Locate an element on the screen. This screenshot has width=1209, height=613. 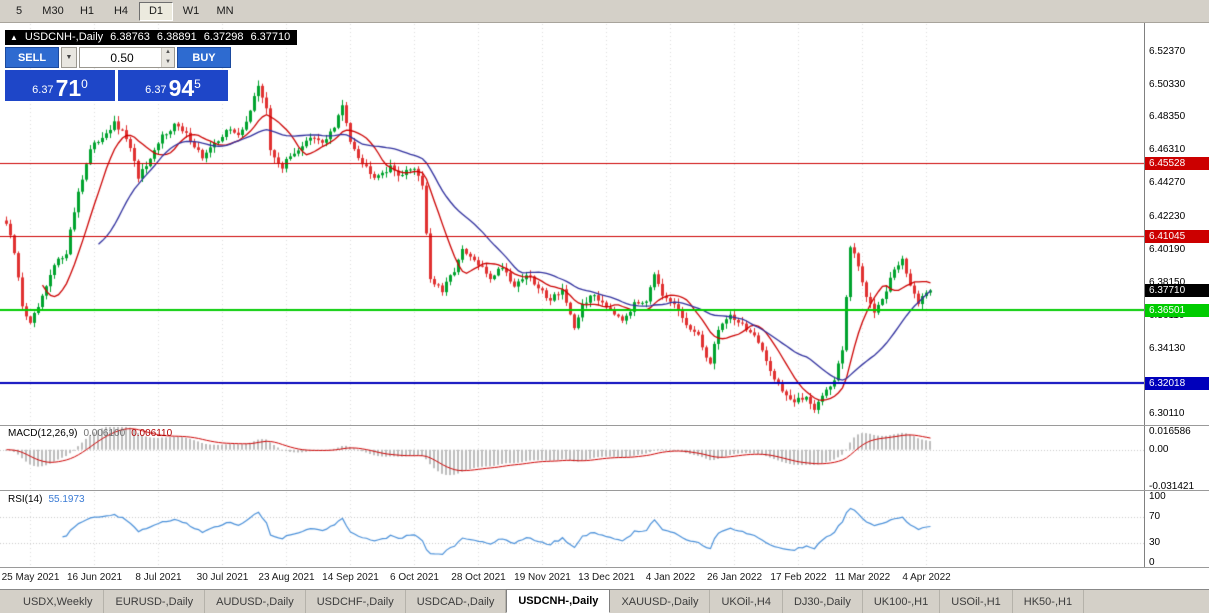
date-label: 11 Mar 2022 is located at coordinates (862, 577).